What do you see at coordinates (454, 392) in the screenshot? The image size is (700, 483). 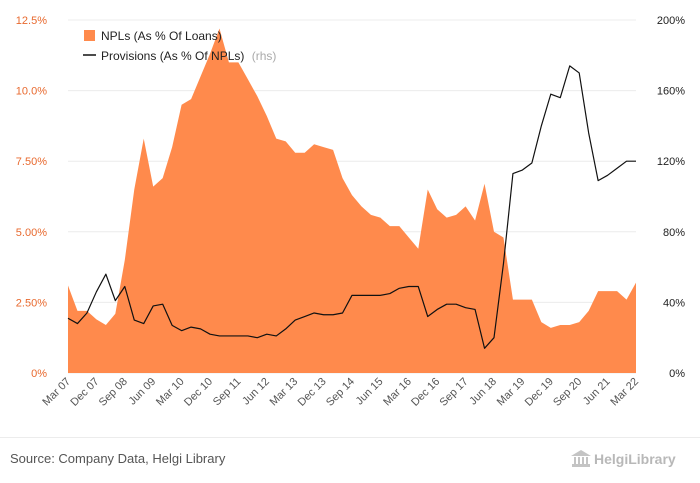 I see `x-tick-label-14: Sep 17` at bounding box center [454, 392].